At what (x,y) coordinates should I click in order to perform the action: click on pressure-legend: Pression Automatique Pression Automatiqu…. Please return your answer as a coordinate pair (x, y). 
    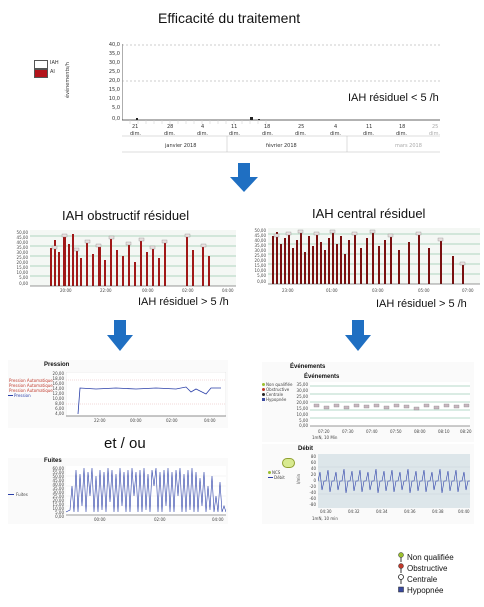
    Looking at the image, I should click on (30, 388).